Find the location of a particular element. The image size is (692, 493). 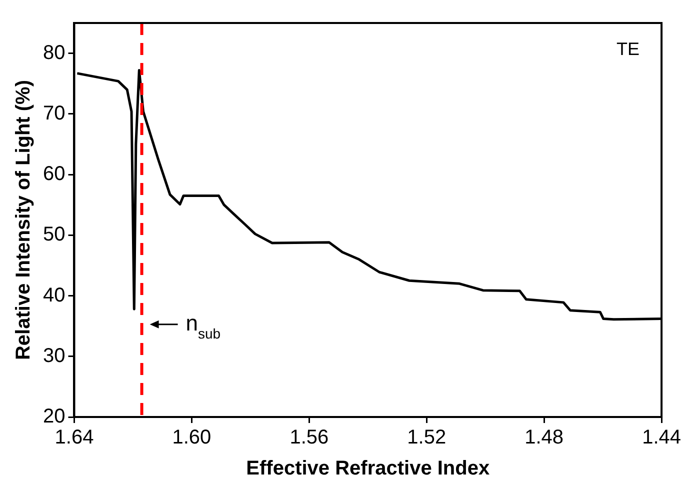

annotation: TE is located at coordinates (628, 48).